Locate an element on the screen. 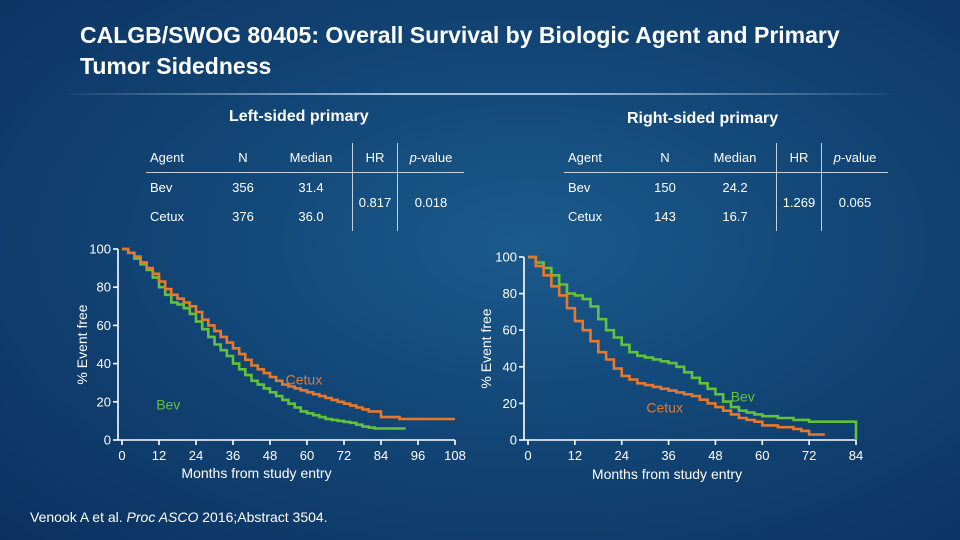 The width and height of the screenshot is (960, 540). series-label-cetux: Cetux is located at coordinates (304, 380).